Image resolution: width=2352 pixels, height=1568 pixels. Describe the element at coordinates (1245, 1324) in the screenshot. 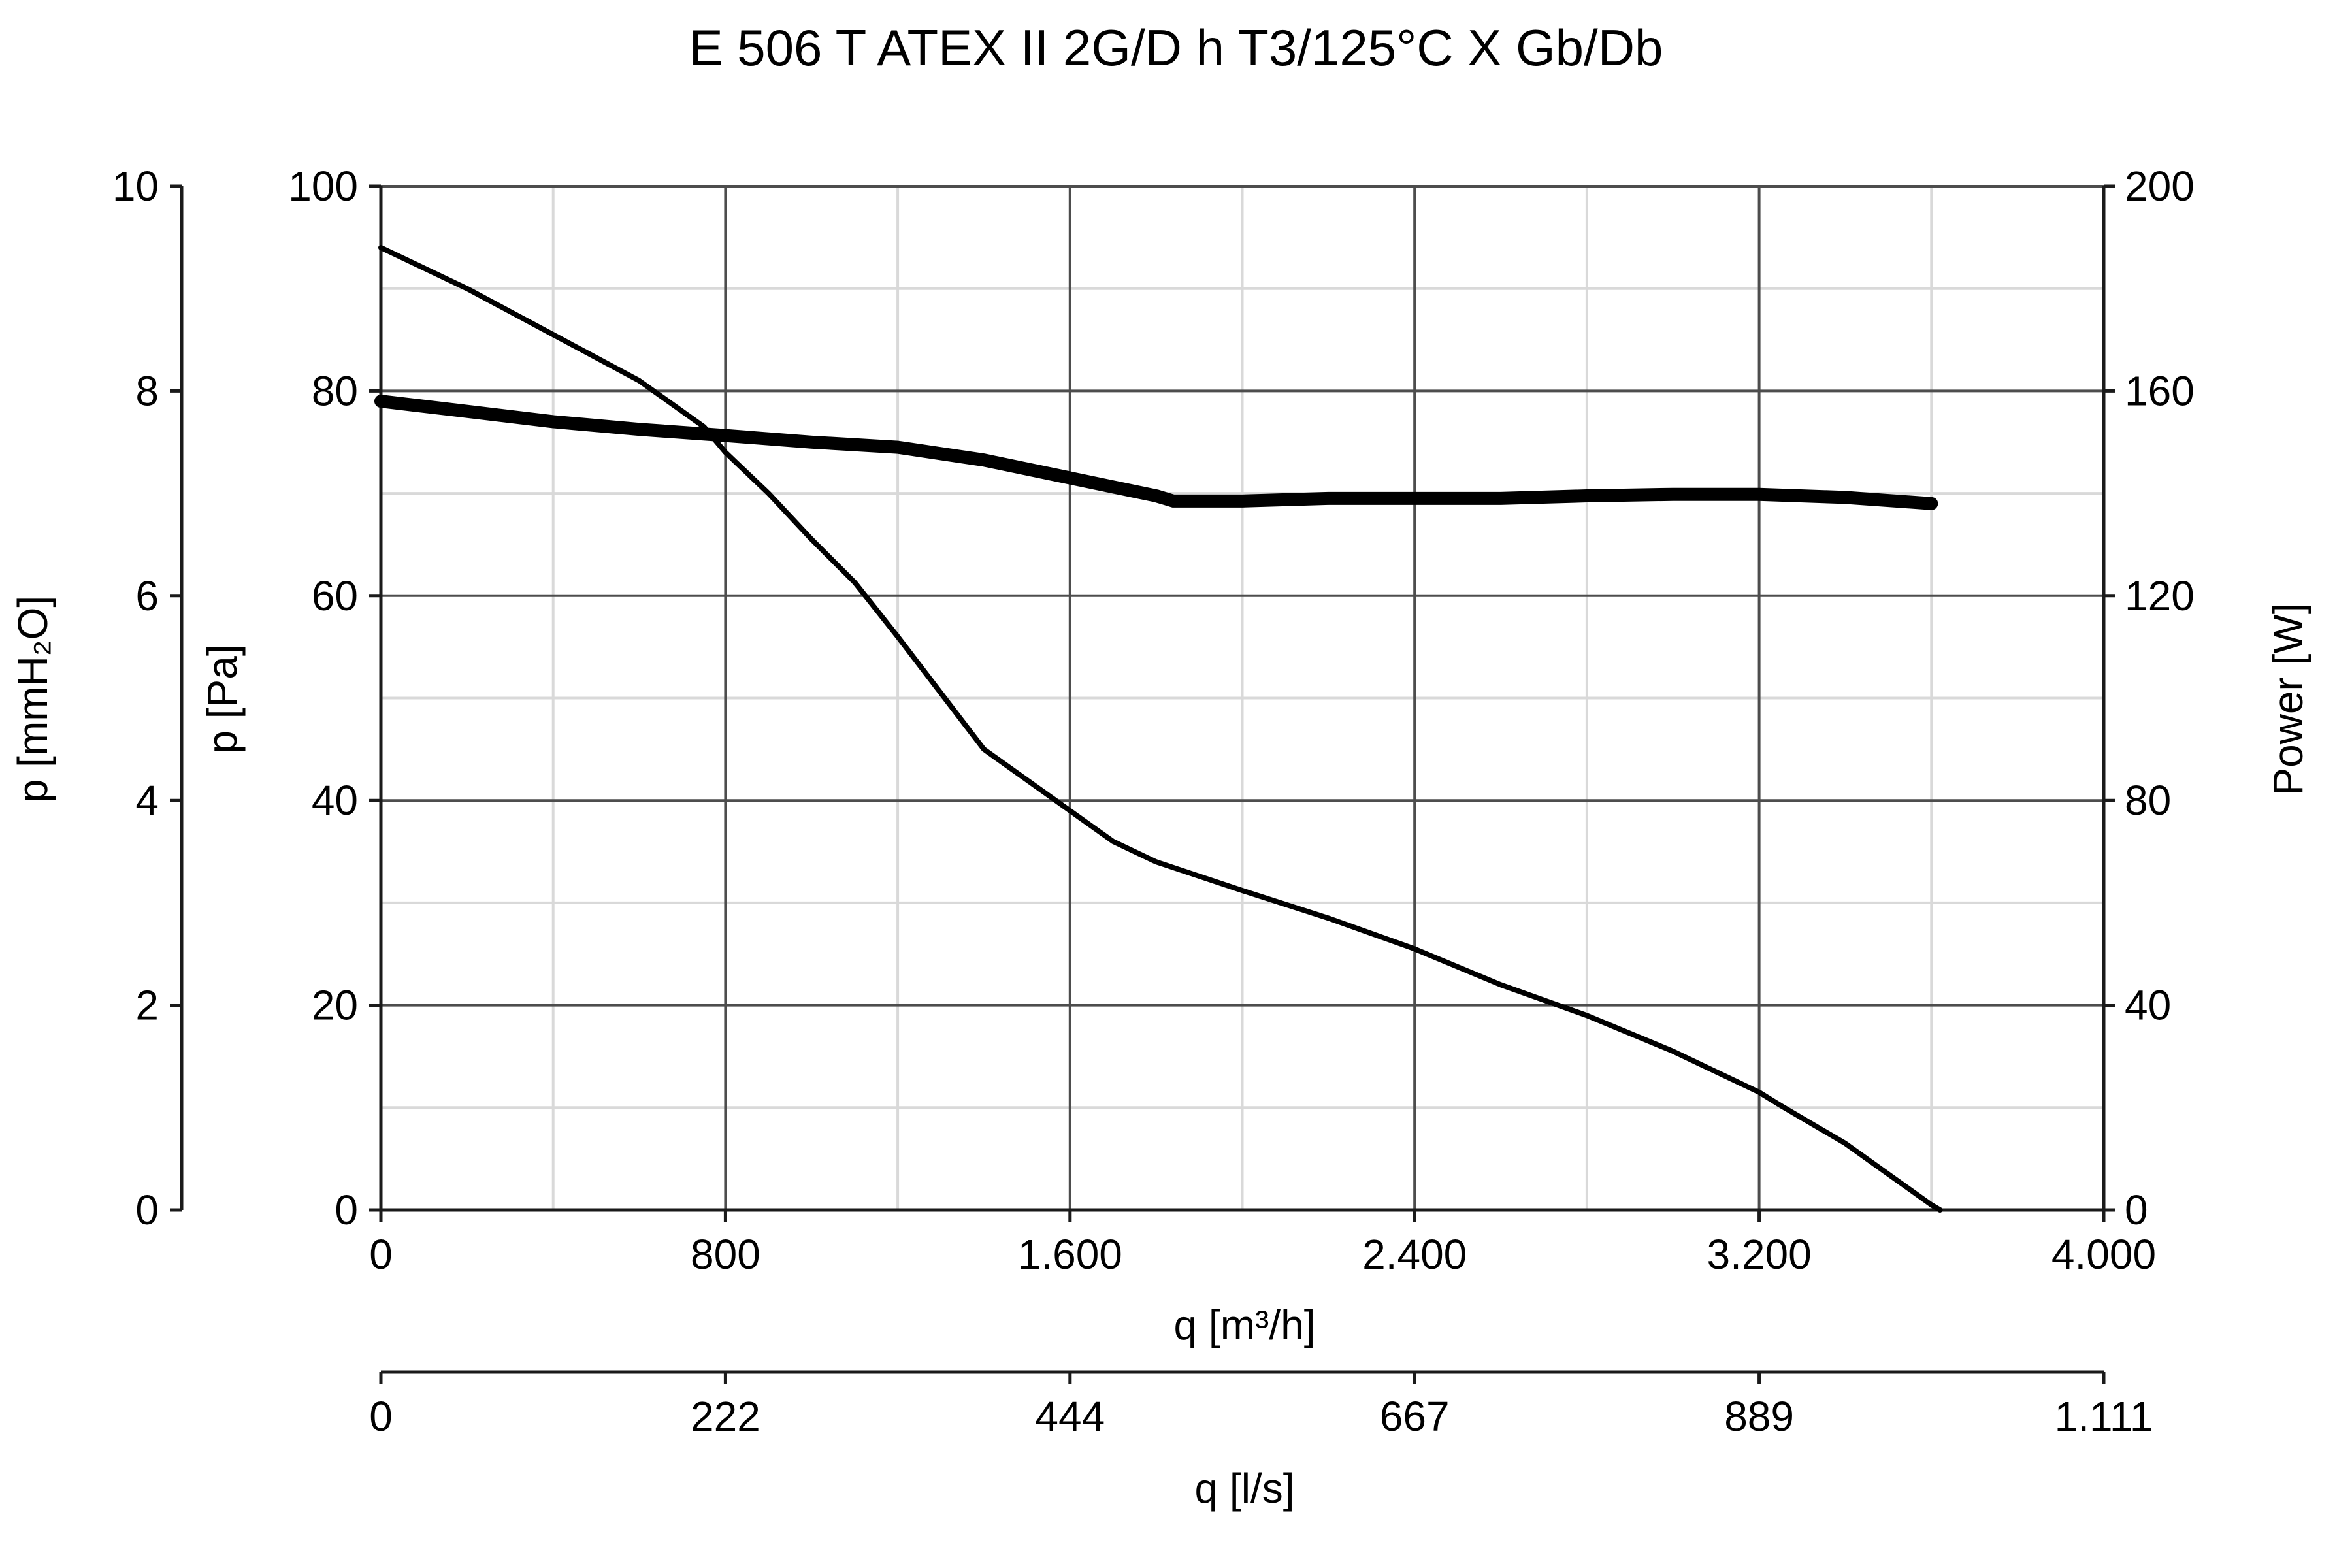

I see `x-axis-label: q [m³/h]` at that location.